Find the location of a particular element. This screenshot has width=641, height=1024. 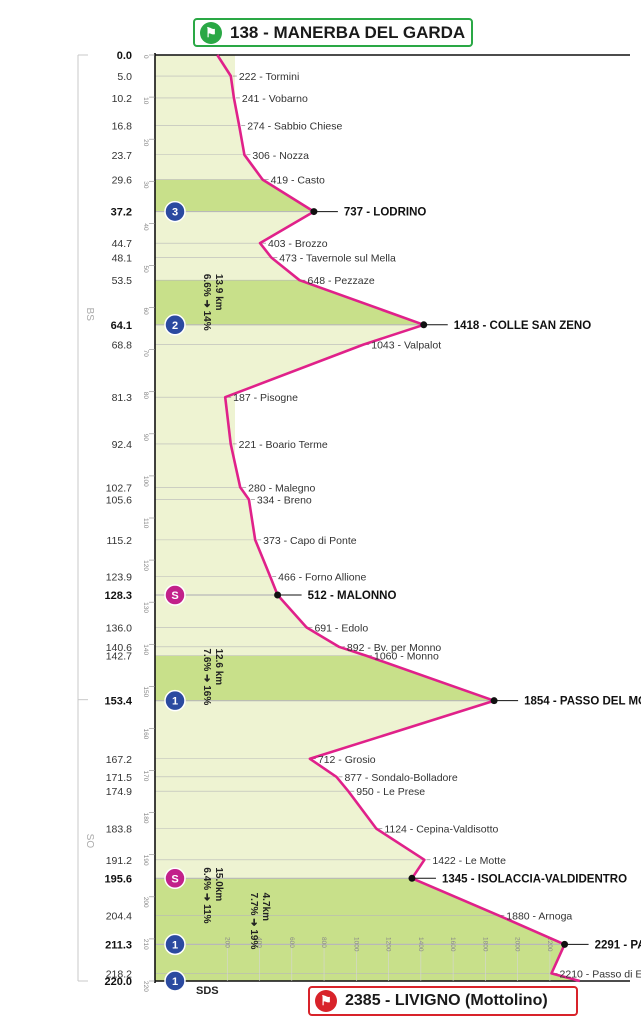

altitude-tick-label: 1000 is located at coordinates (355, 944).